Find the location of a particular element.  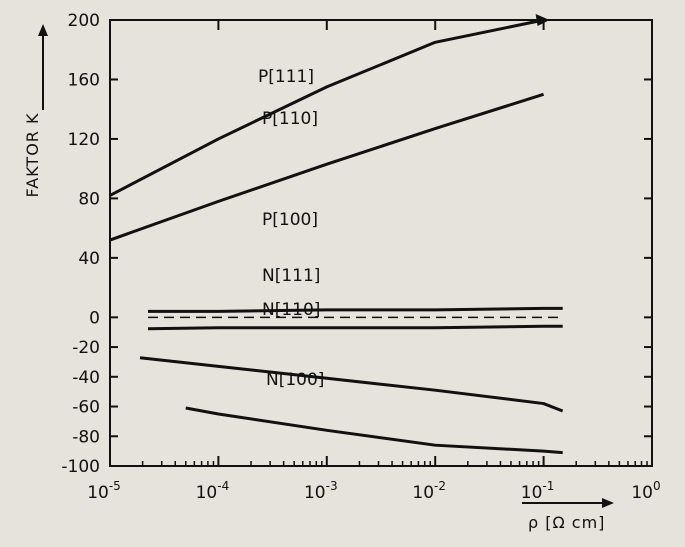

series-label-n111: N[111] is located at coordinates (291, 276).